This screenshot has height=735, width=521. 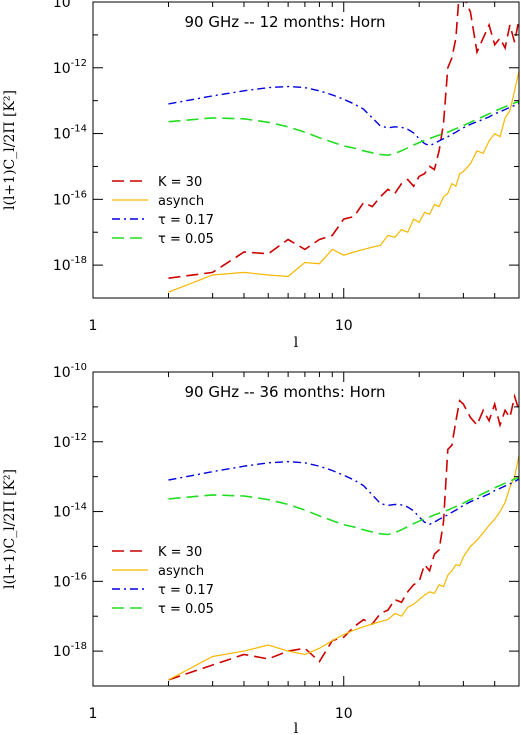 I want to click on panel-1-ytick-label: 10-18, so click(x=70, y=264).